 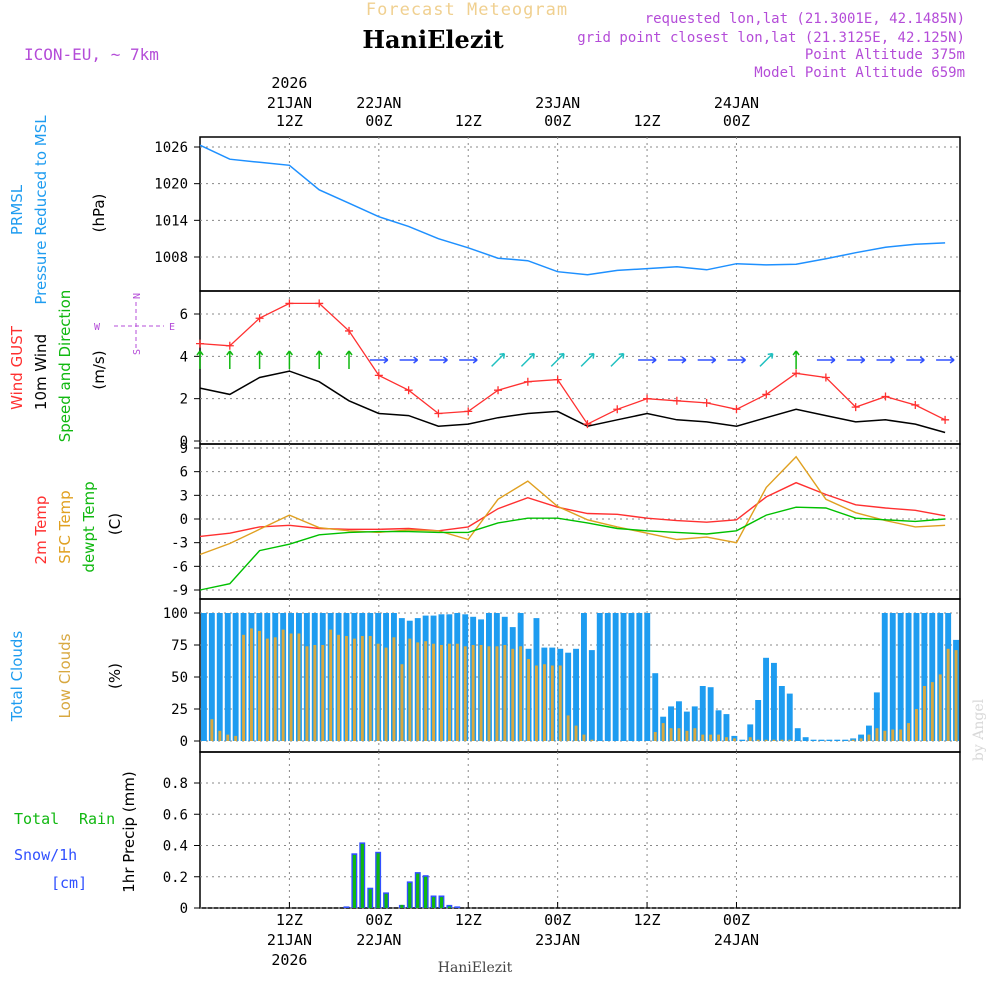 What do you see at coordinates (346, 907) in the screenshot?
I see `precip-total-bar` at bounding box center [346, 907].